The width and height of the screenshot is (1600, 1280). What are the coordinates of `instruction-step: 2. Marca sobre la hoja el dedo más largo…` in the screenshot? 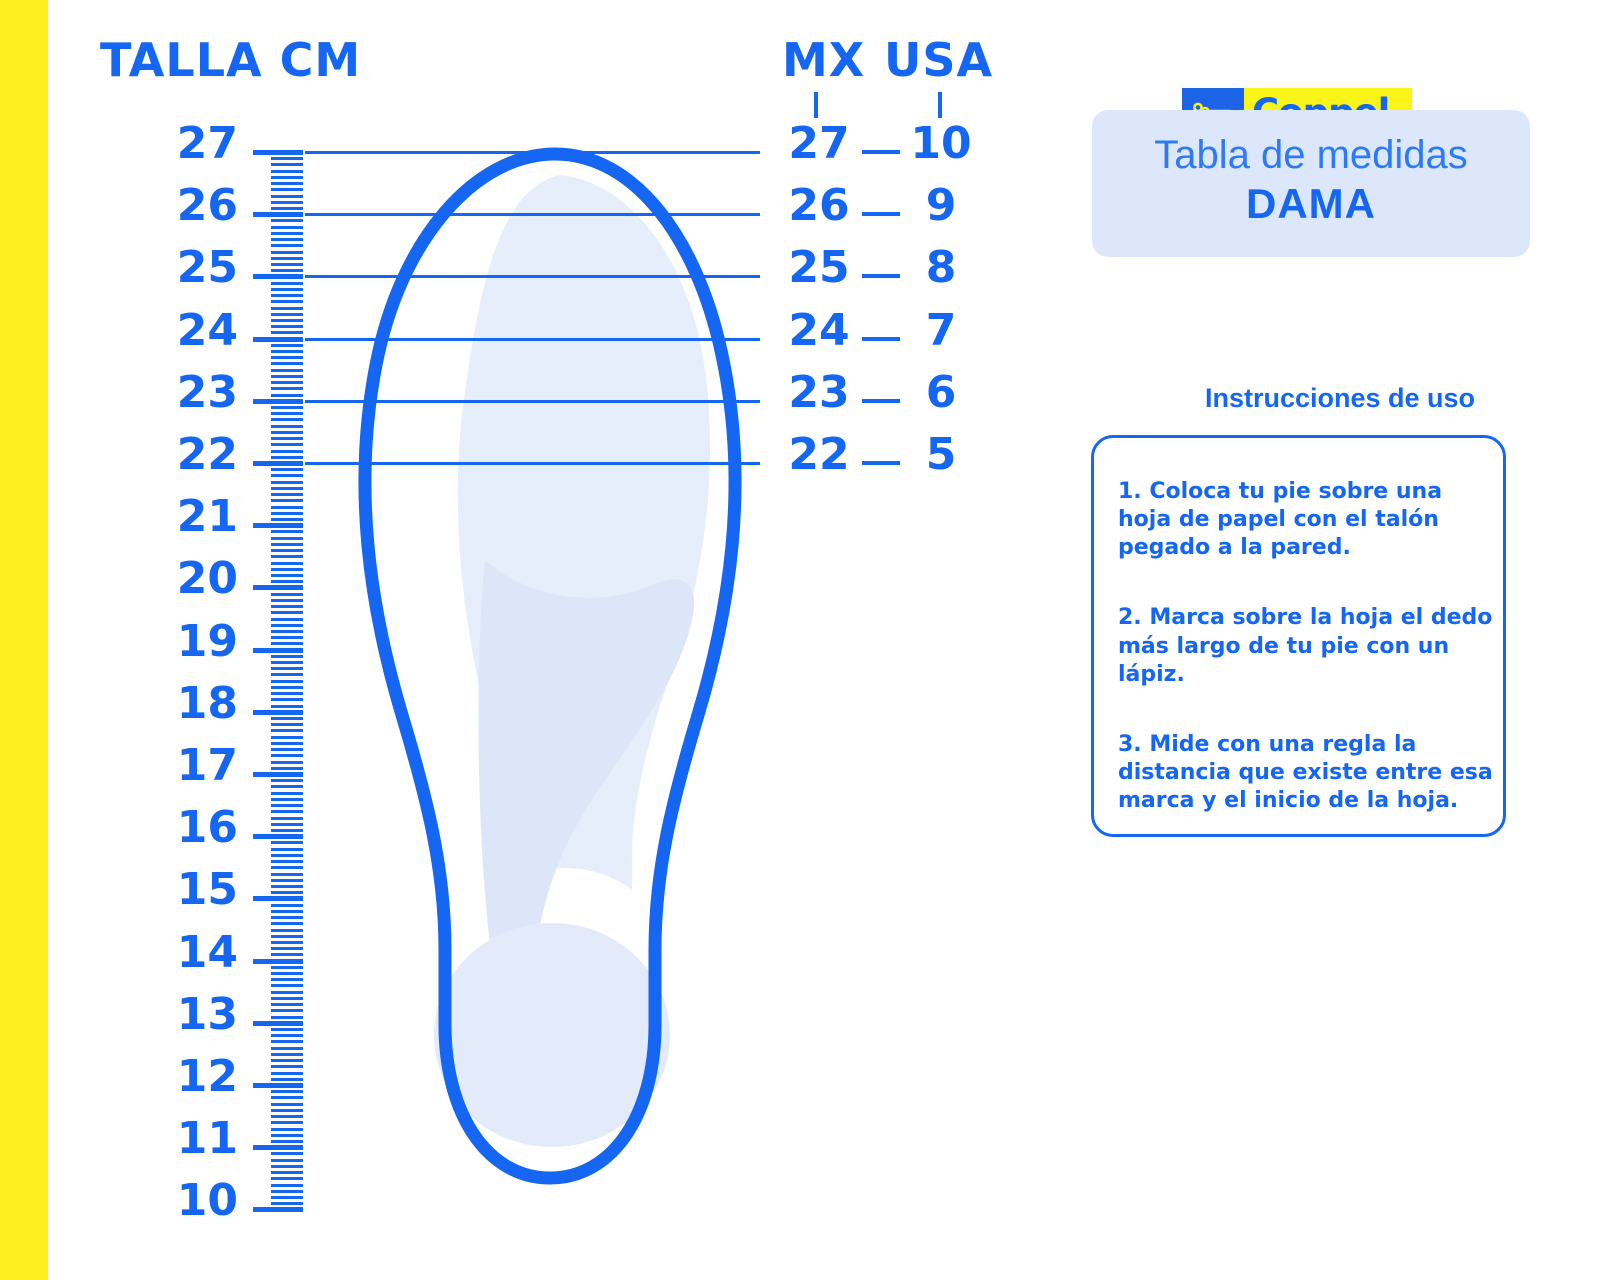 It's located at (1305, 646).